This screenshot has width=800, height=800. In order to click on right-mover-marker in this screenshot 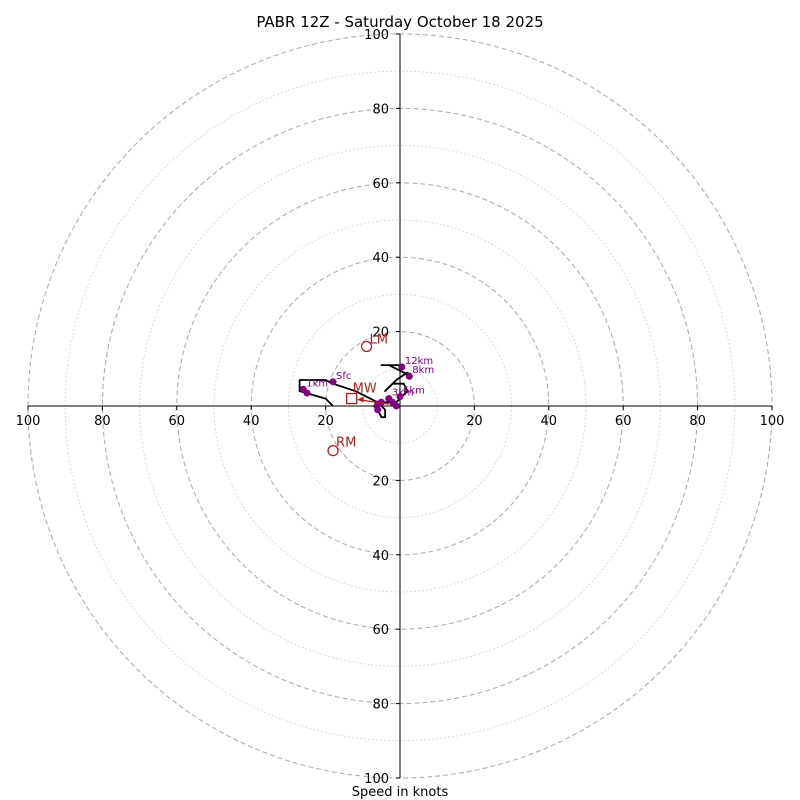, I will do `click(333, 450)`.